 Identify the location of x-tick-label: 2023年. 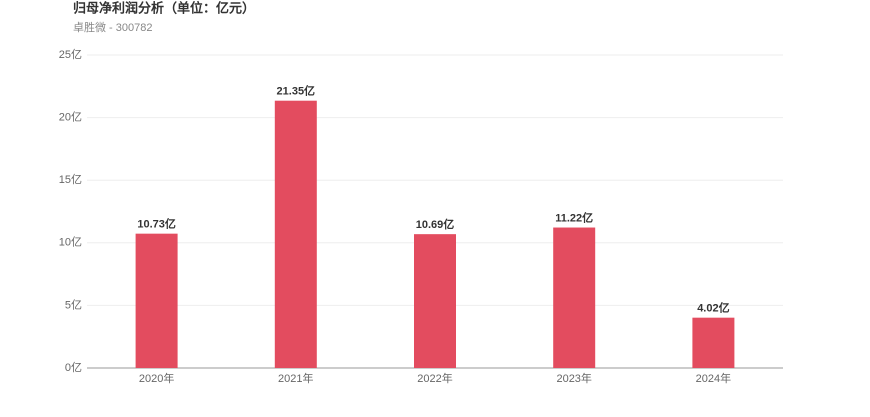
(573, 378).